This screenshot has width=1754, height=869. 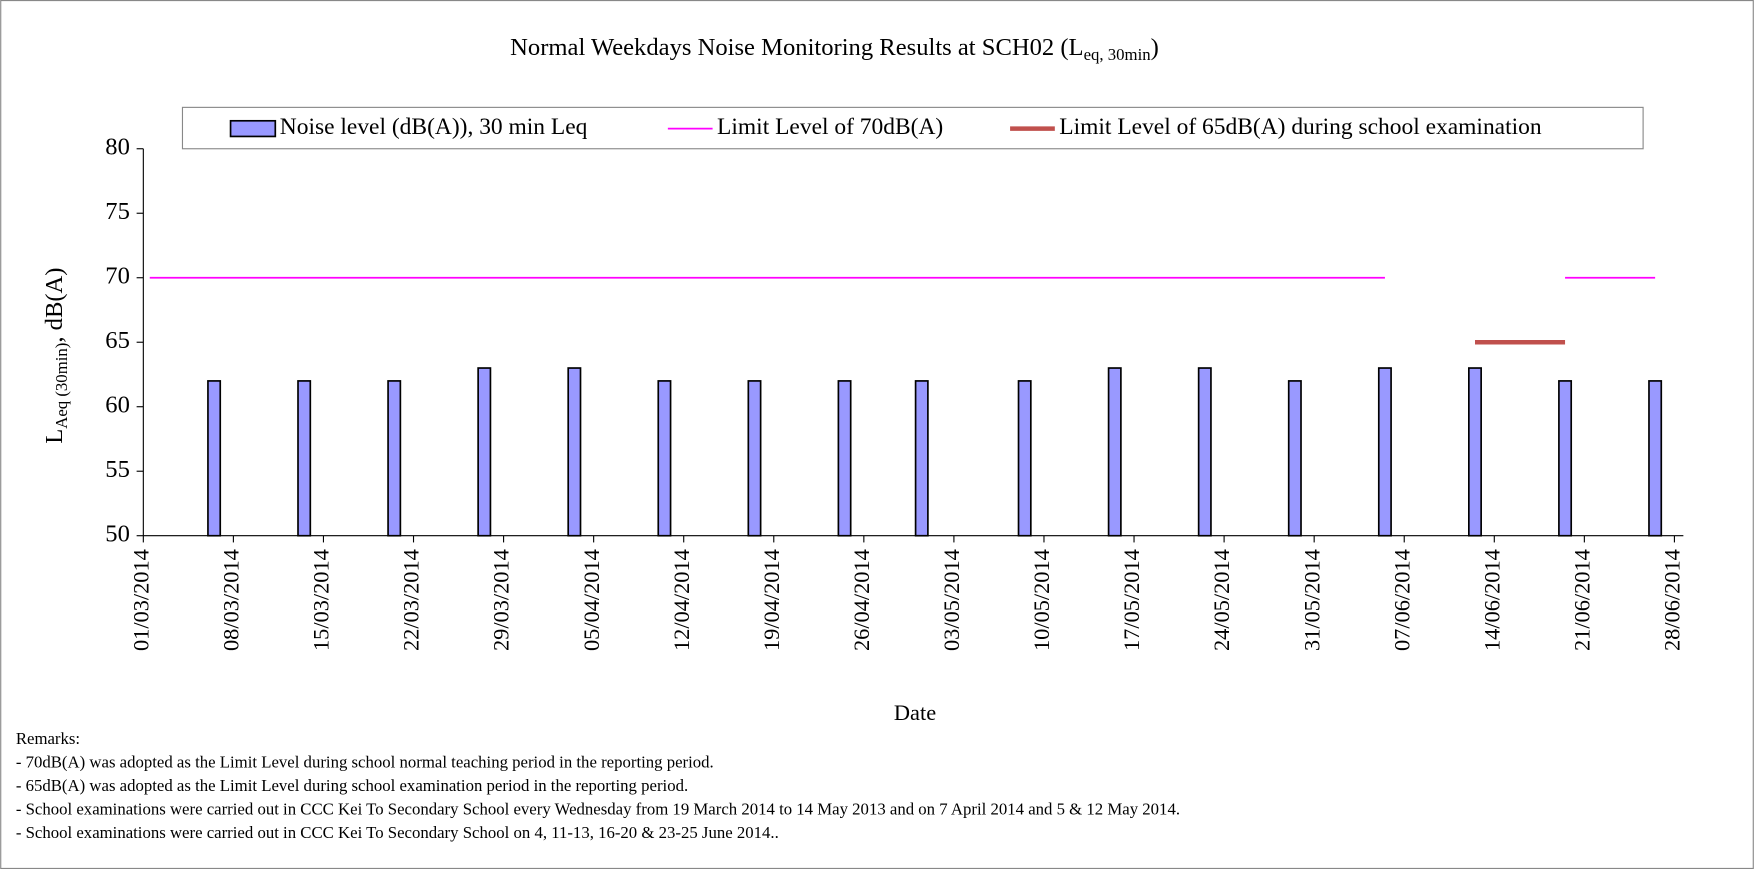 What do you see at coordinates (61, 386) in the screenshot?
I see `y-label-sub: Aeq (30min)` at bounding box center [61, 386].